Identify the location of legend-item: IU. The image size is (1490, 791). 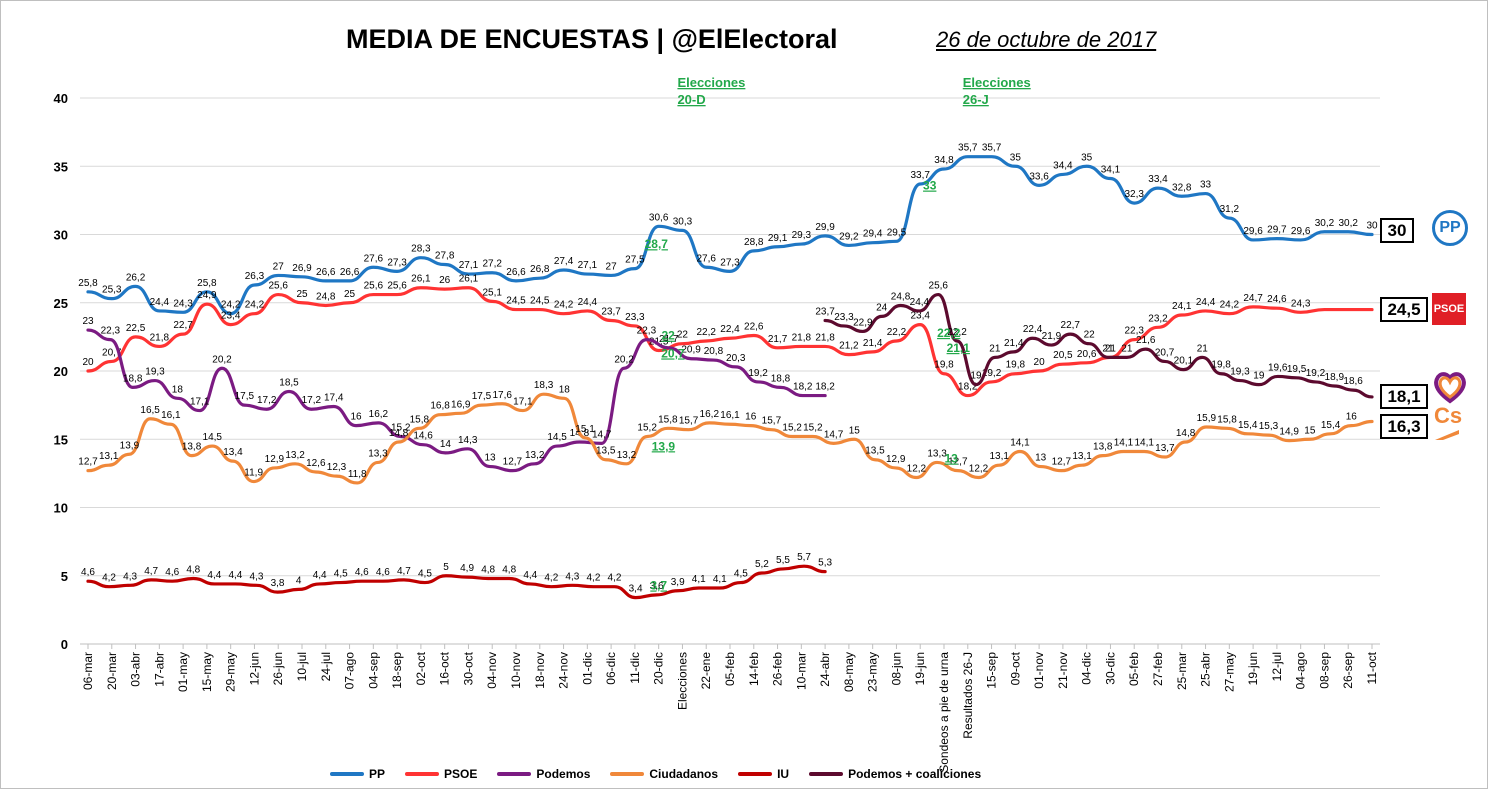
(763, 774).